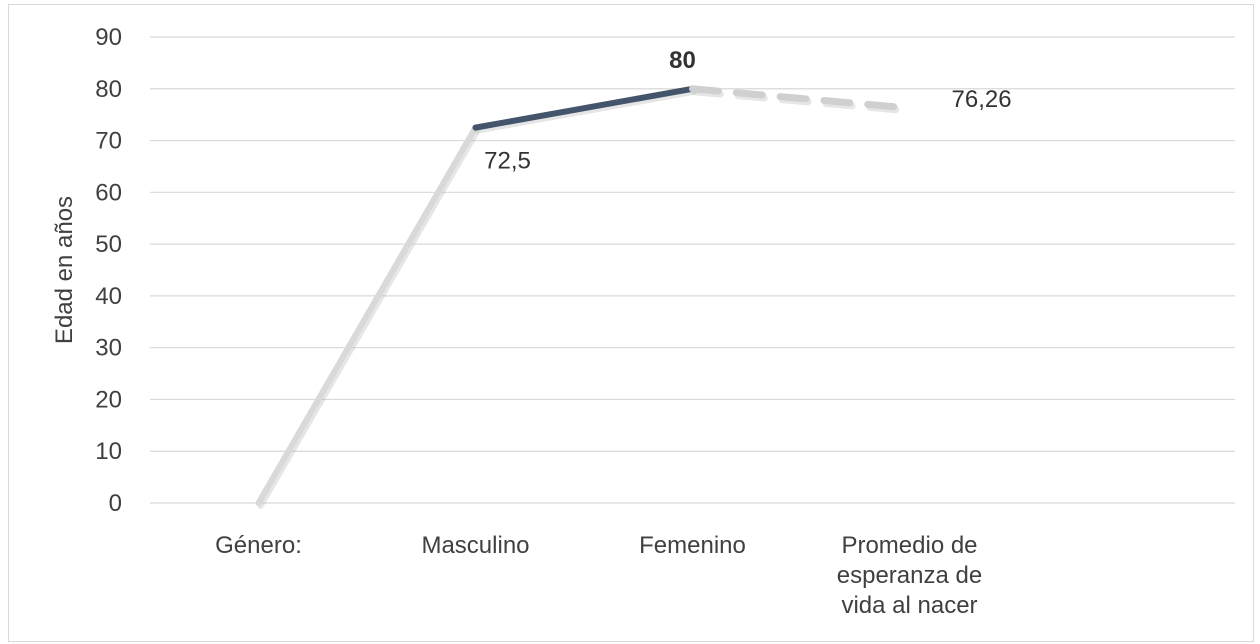  I want to click on y-tick-label: 60, so click(108, 192).